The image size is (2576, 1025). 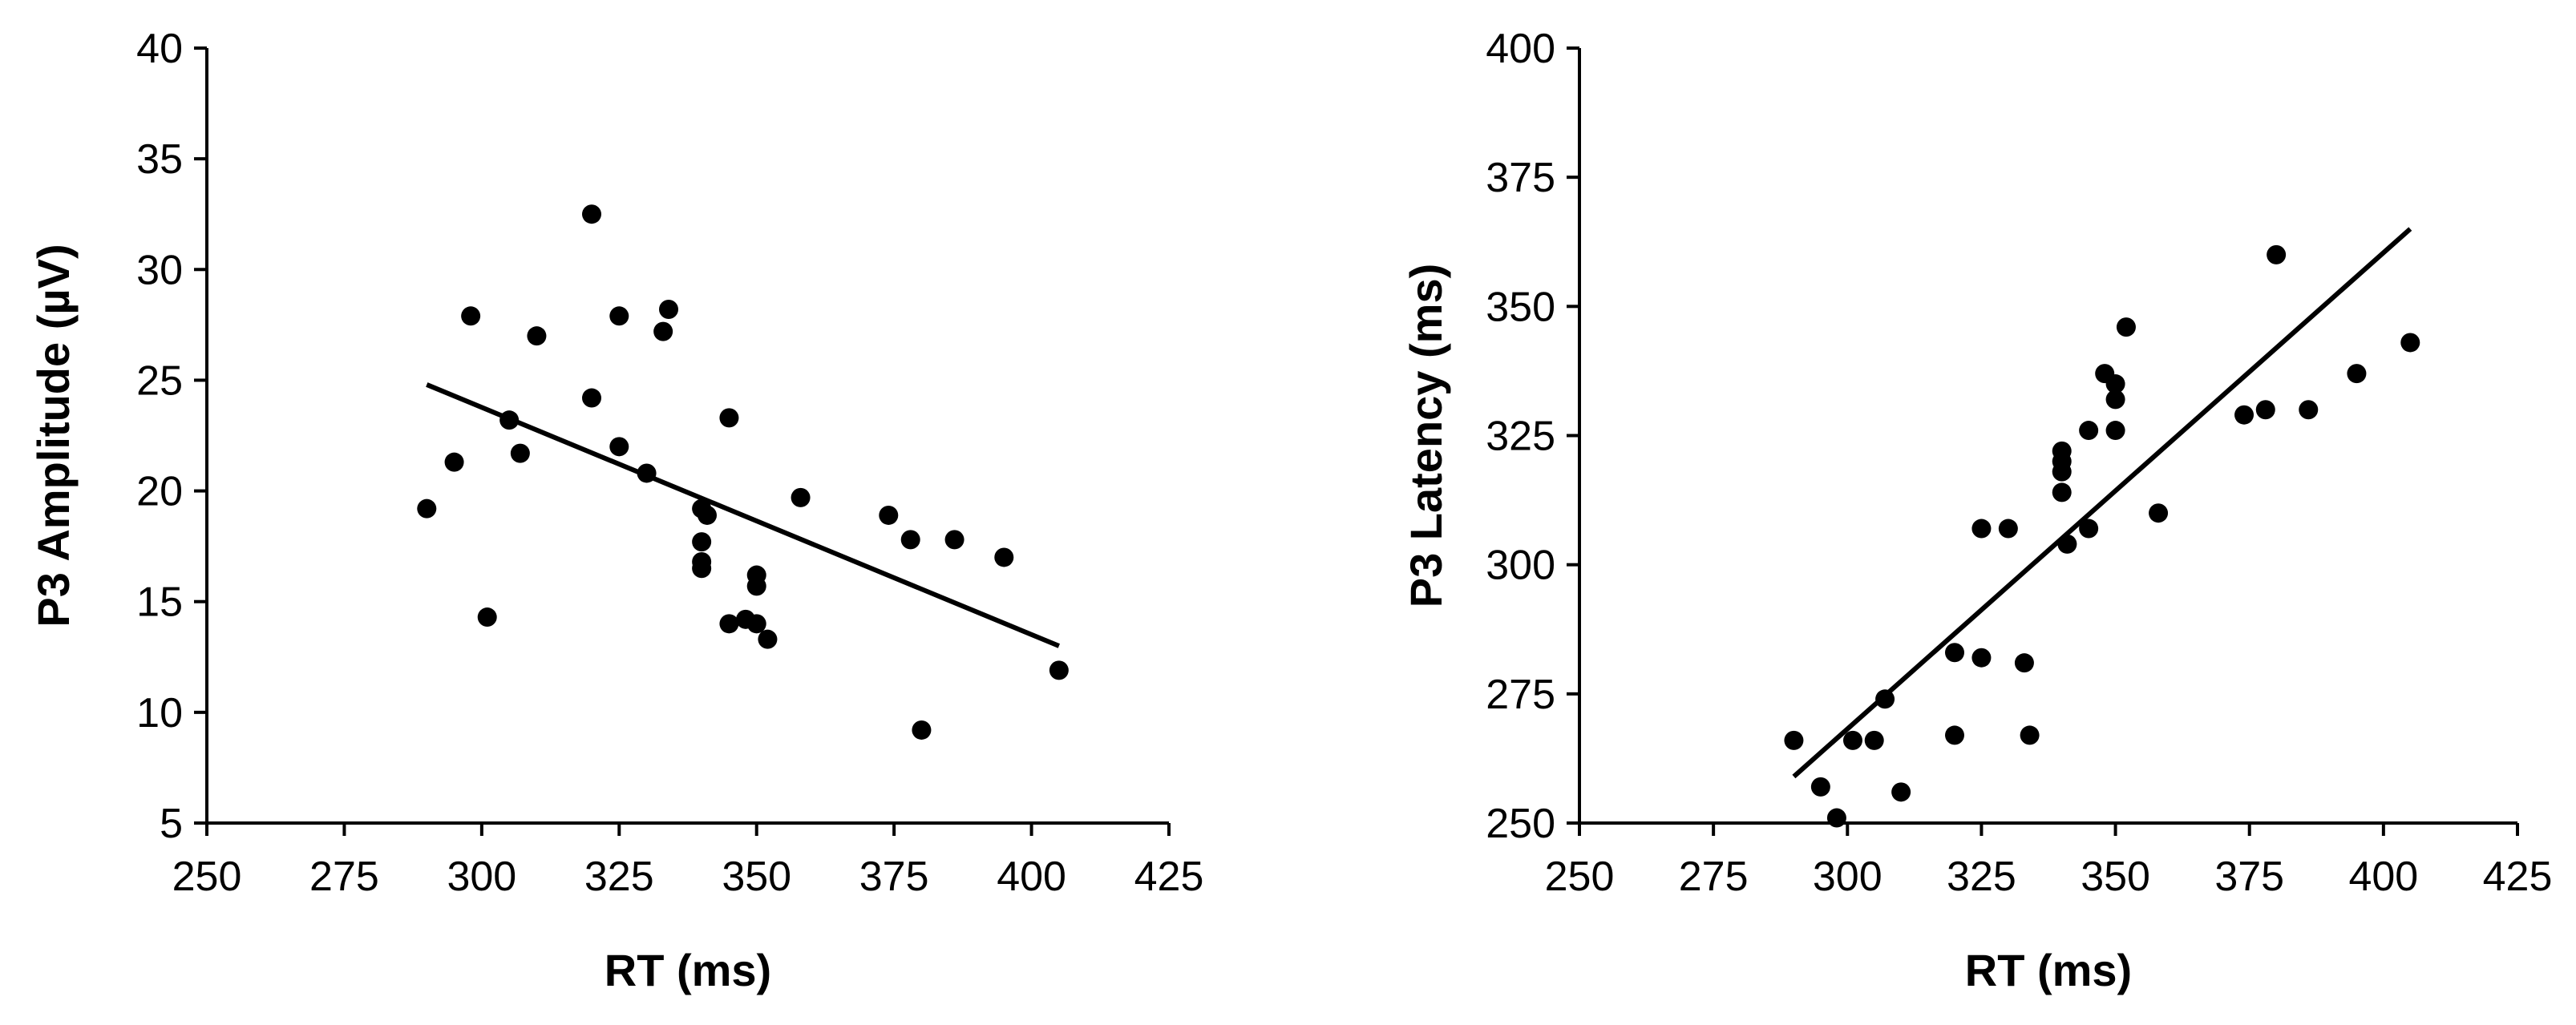 What do you see at coordinates (619, 877) in the screenshot?
I see `amplitude-x-tick-label: 325` at bounding box center [619, 877].